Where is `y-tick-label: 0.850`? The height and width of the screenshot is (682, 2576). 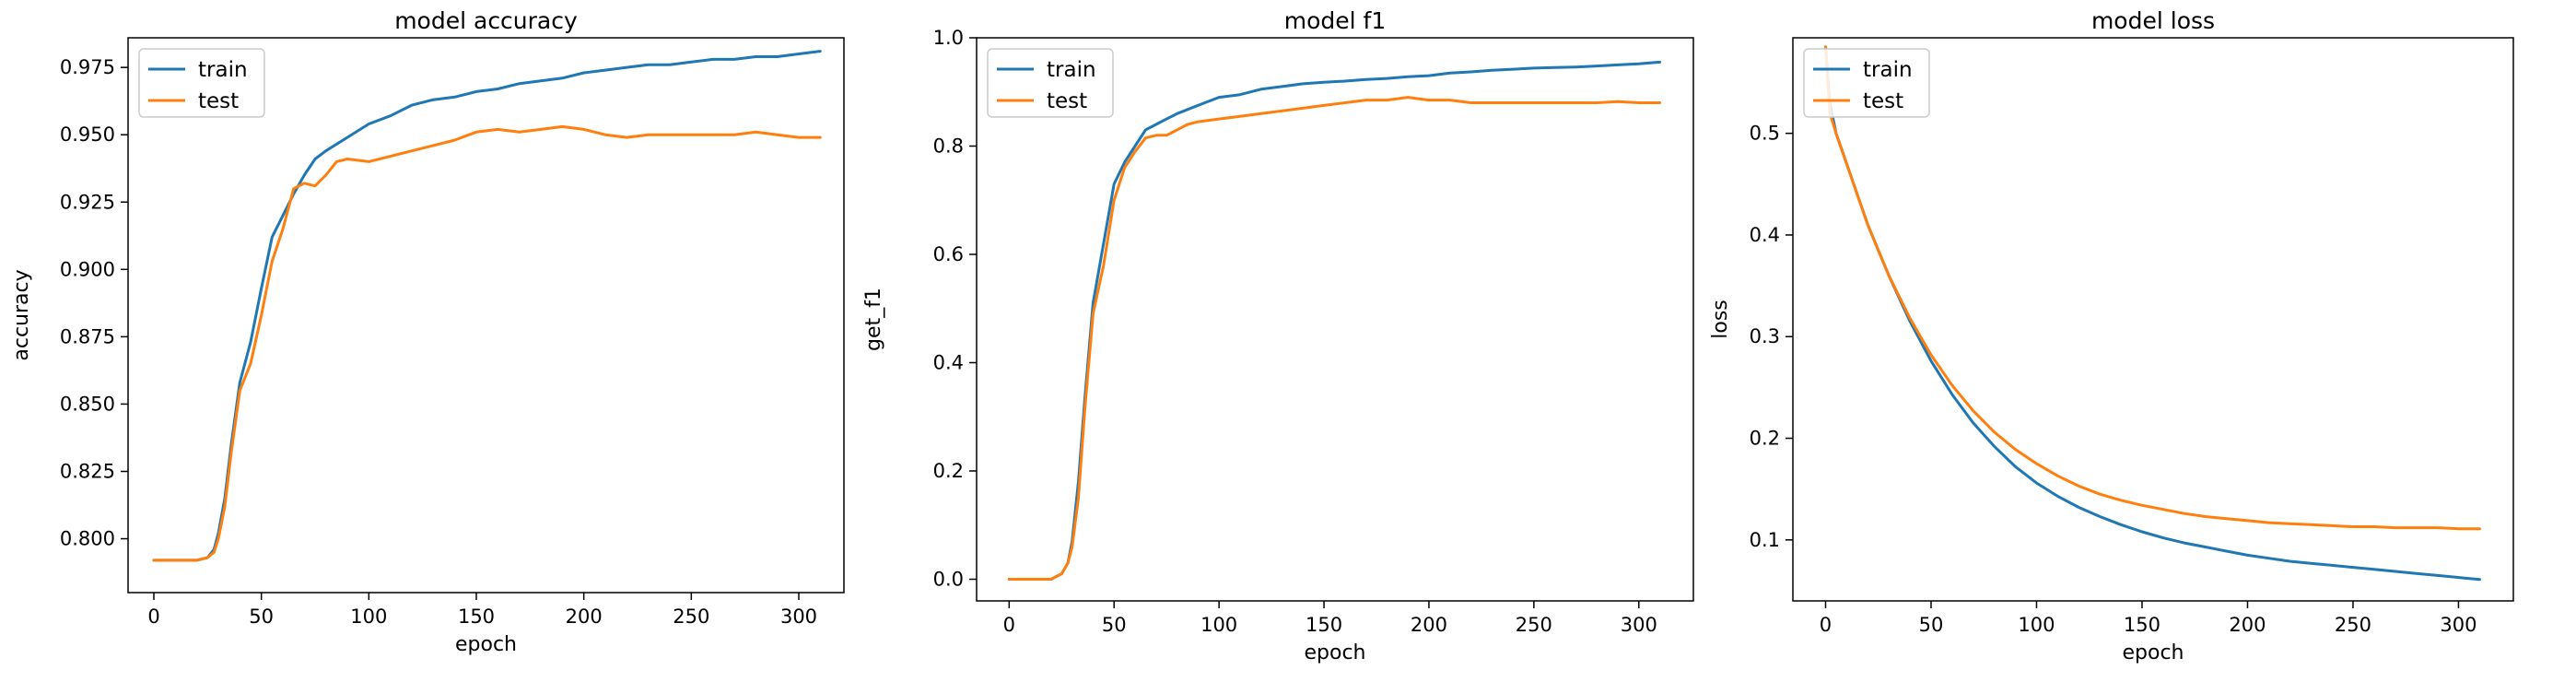 y-tick-label: 0.850 is located at coordinates (87, 404).